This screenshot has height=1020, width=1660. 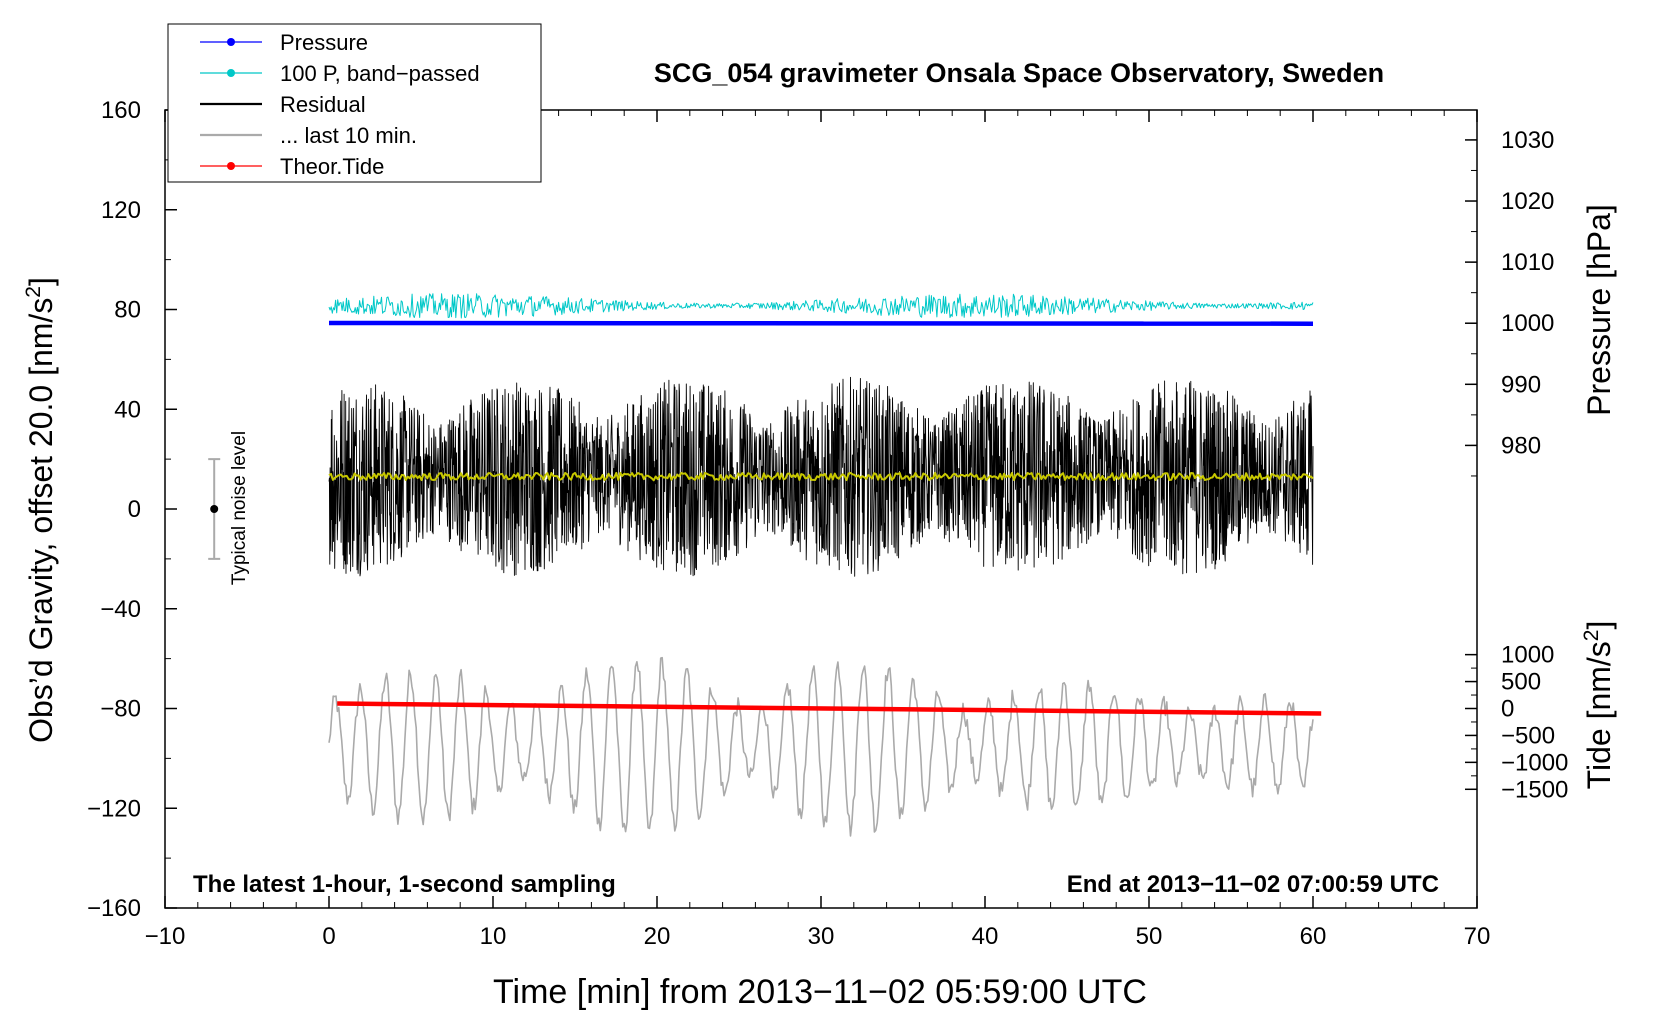 I want to click on tide-tick-label: −500, so click(x=1528, y=735).